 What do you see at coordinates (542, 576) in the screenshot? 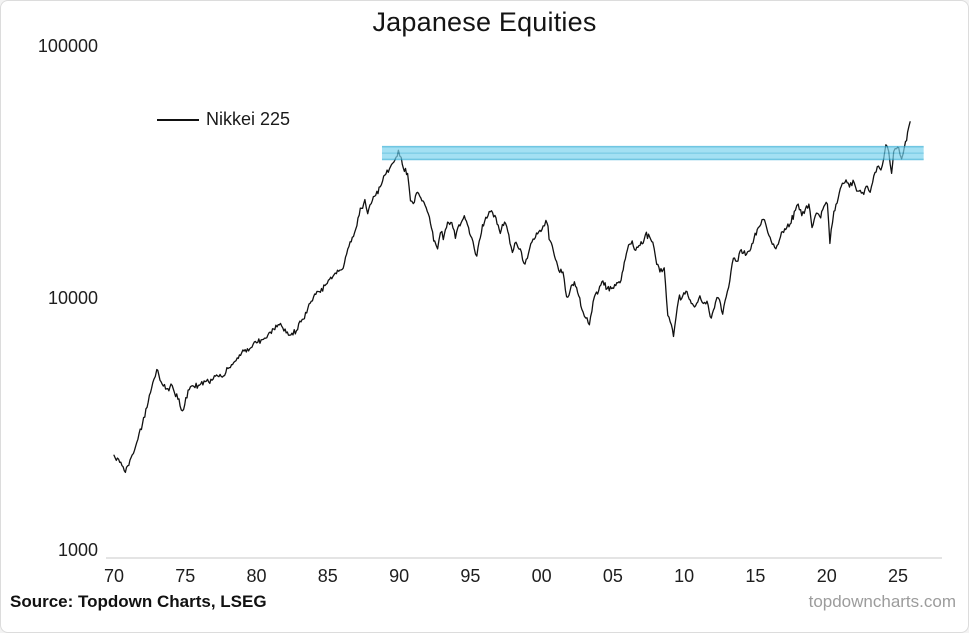
I see `x-axis-tick-label: 00` at bounding box center [542, 576].